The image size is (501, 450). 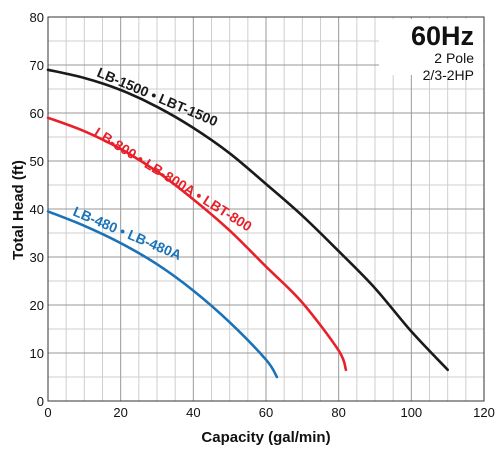 I want to click on x-tick-label: 0, so click(x=47, y=412).